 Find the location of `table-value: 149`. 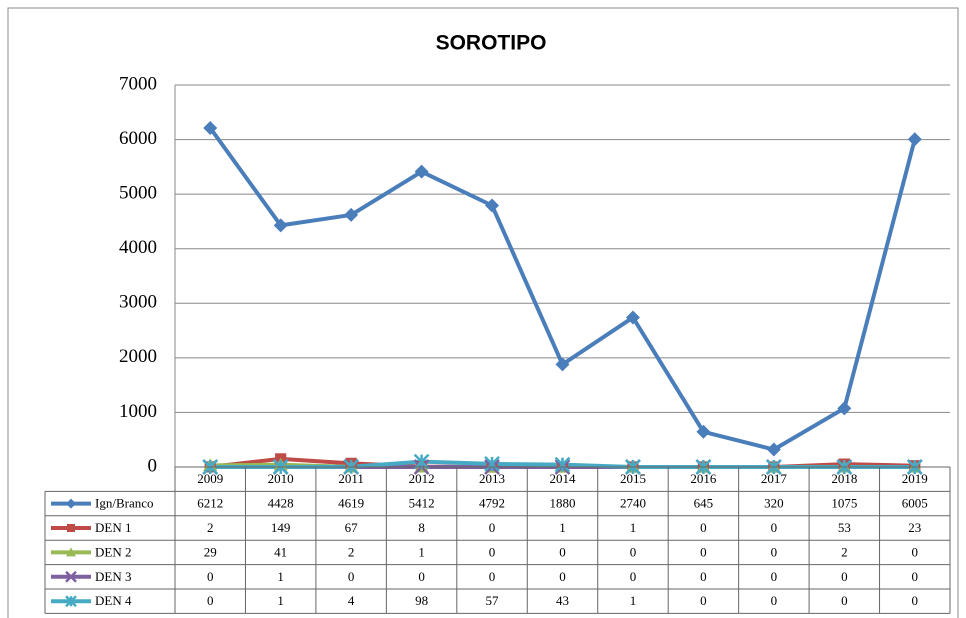

table-value: 149 is located at coordinates (281, 527).